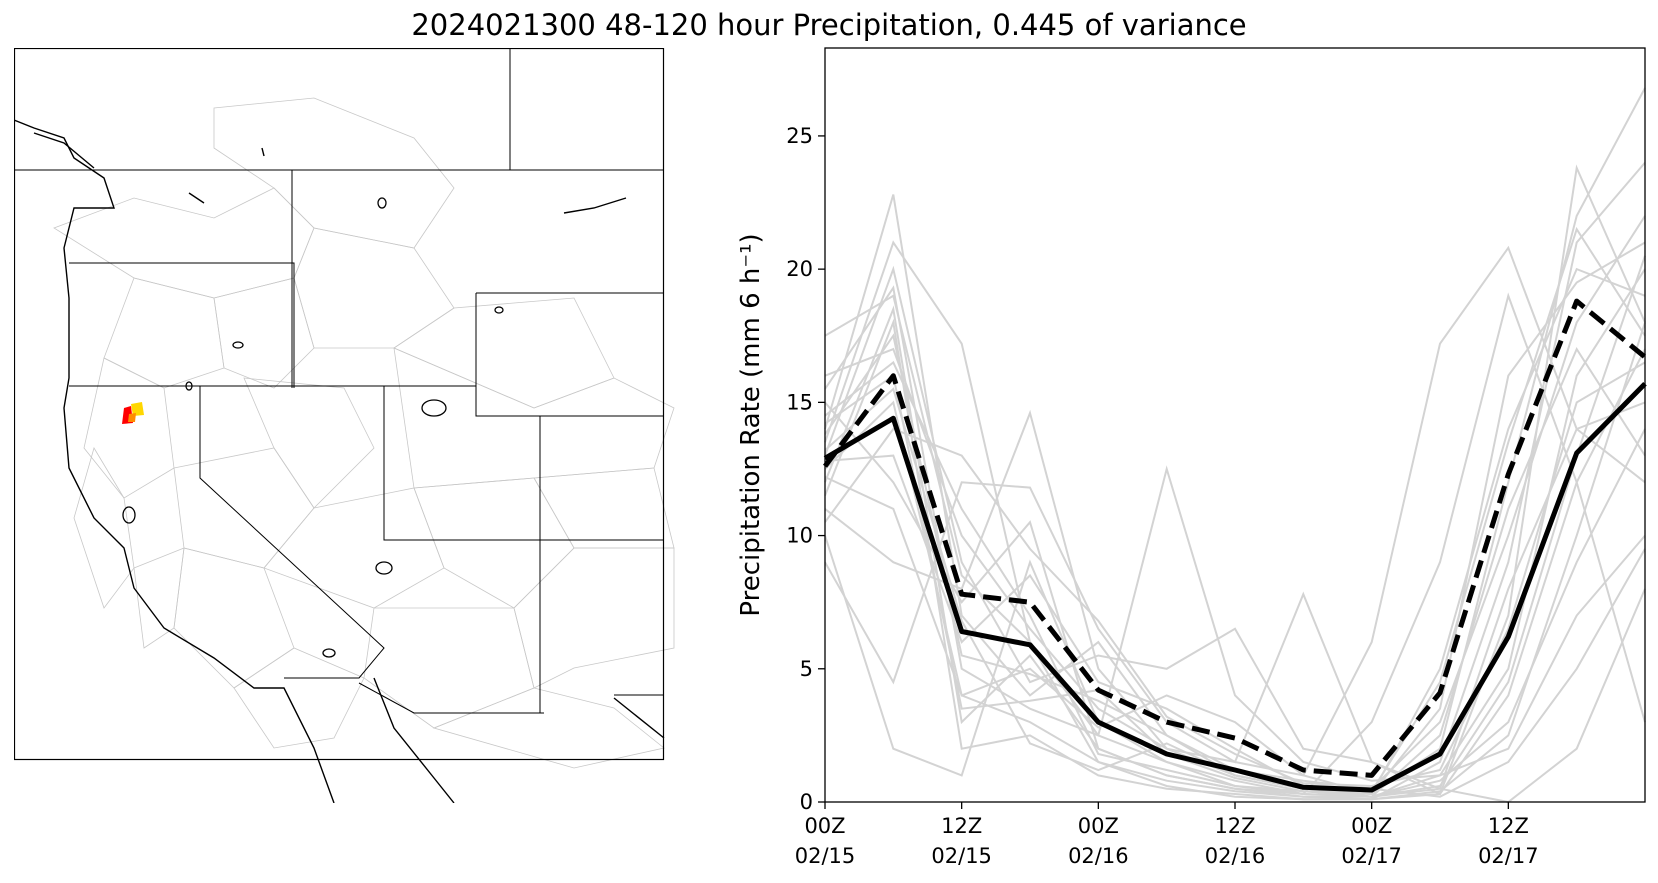 The image size is (1658, 883). I want to click on y-tick-label: 5, so click(806, 669).